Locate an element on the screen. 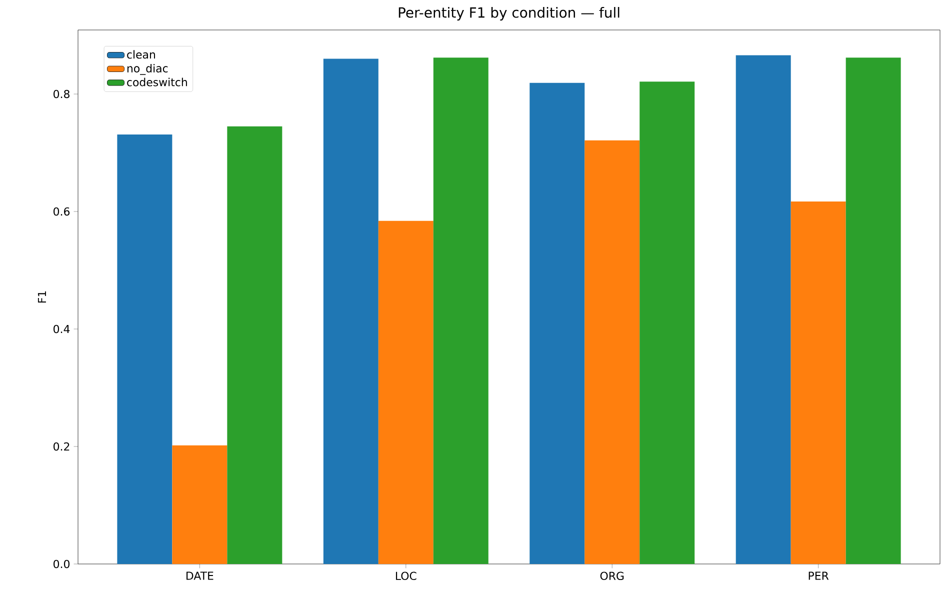 This screenshot has width=942, height=596. x-tick-label: LOC is located at coordinates (406, 576).